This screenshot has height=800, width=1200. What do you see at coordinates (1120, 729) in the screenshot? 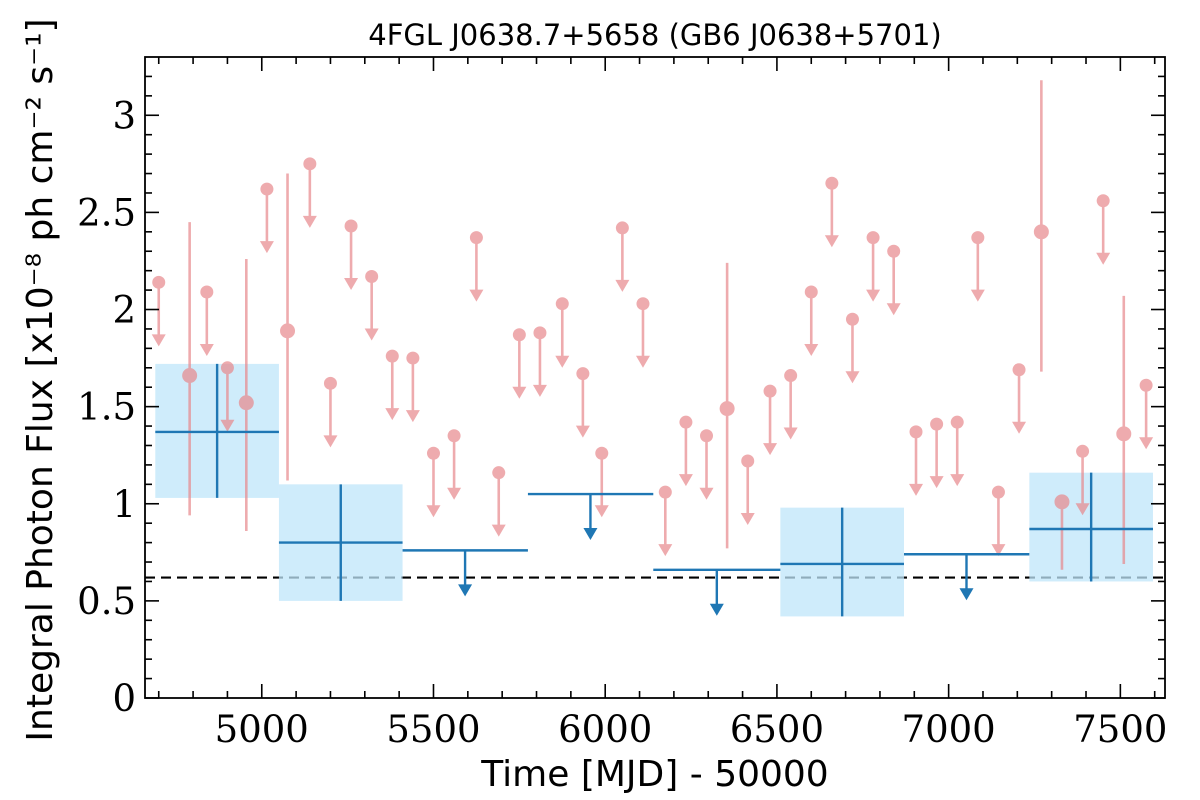
I see `x-tick-label: 7500` at bounding box center [1120, 729].